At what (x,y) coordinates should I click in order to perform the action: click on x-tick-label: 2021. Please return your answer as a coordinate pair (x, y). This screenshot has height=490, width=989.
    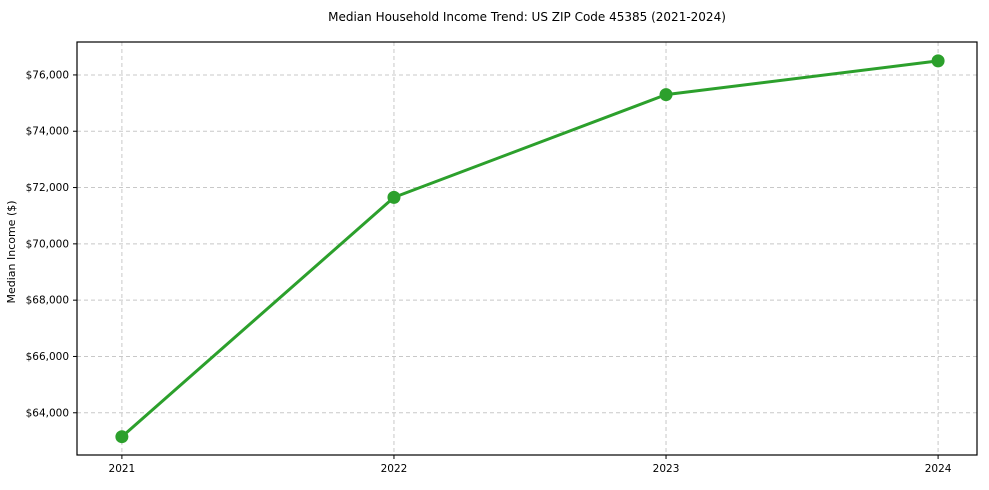
    Looking at the image, I should click on (122, 469).